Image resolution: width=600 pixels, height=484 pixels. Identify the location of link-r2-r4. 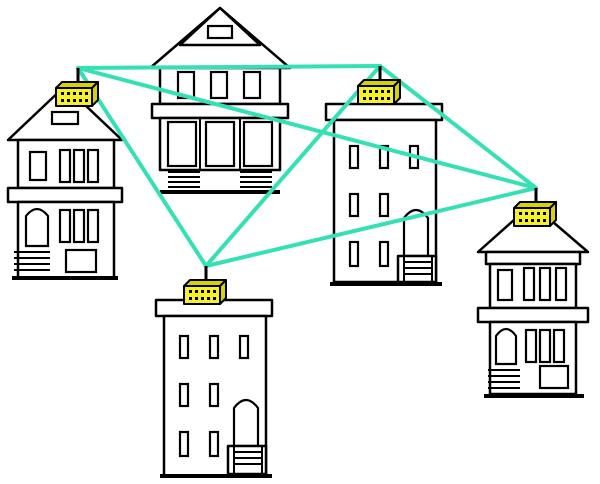
(293, 166).